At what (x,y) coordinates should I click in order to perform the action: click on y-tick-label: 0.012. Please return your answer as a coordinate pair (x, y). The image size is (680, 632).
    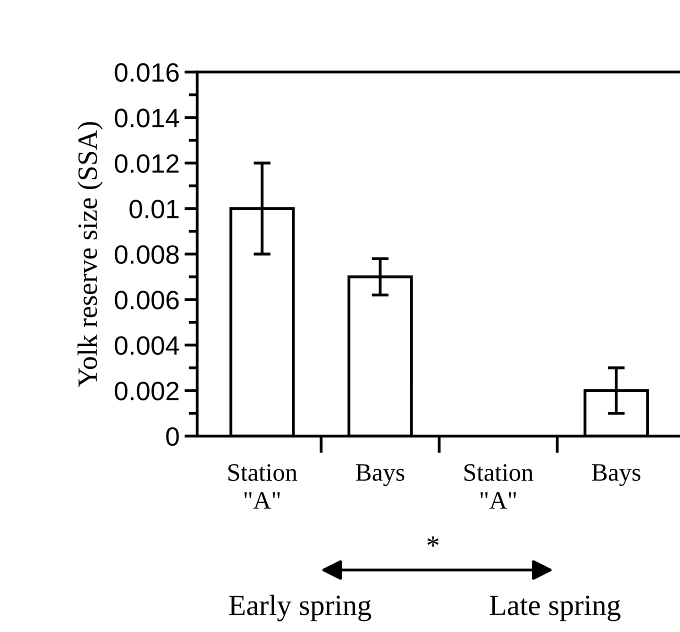
    Looking at the image, I should click on (146, 163).